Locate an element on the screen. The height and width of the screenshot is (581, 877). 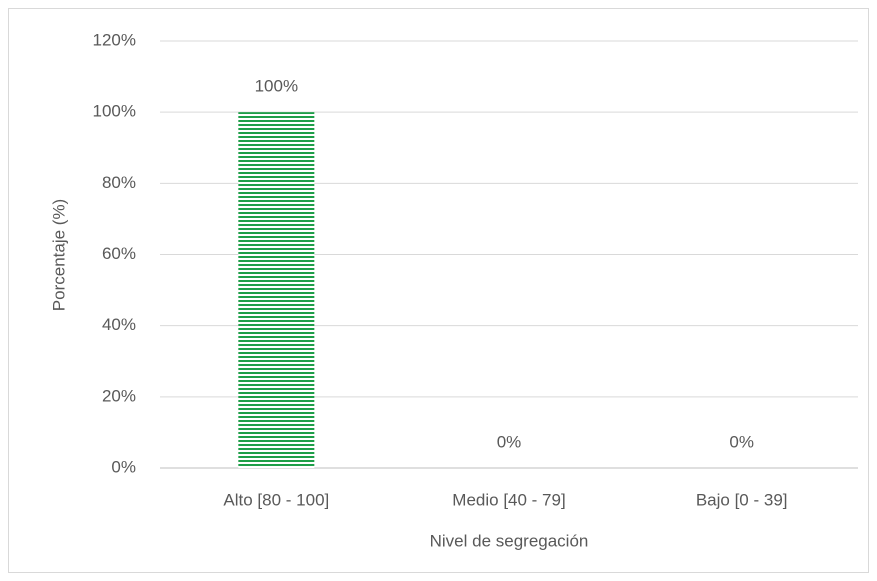
y-tick-label: 80% is located at coordinates (119, 182).